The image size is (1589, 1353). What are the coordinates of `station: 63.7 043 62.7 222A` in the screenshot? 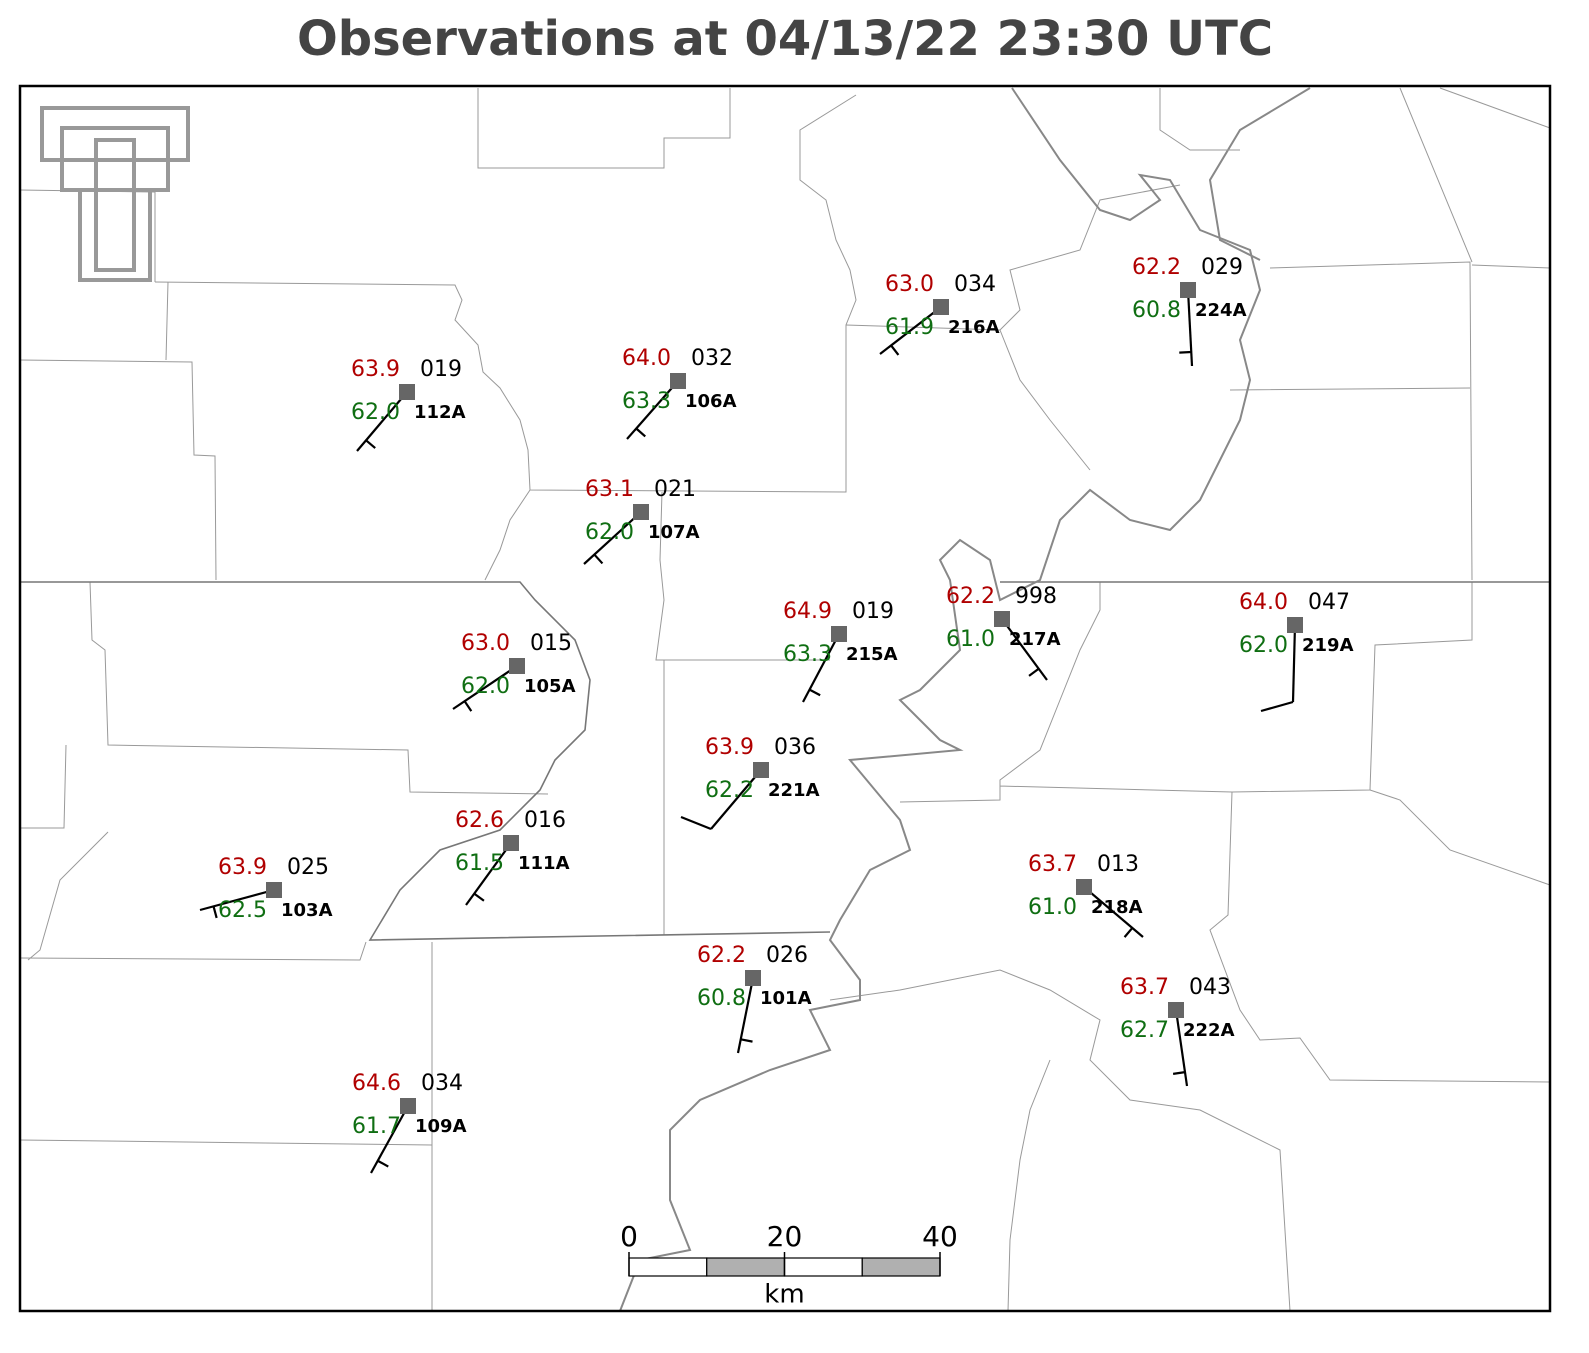 It's located at (1177, 1031).